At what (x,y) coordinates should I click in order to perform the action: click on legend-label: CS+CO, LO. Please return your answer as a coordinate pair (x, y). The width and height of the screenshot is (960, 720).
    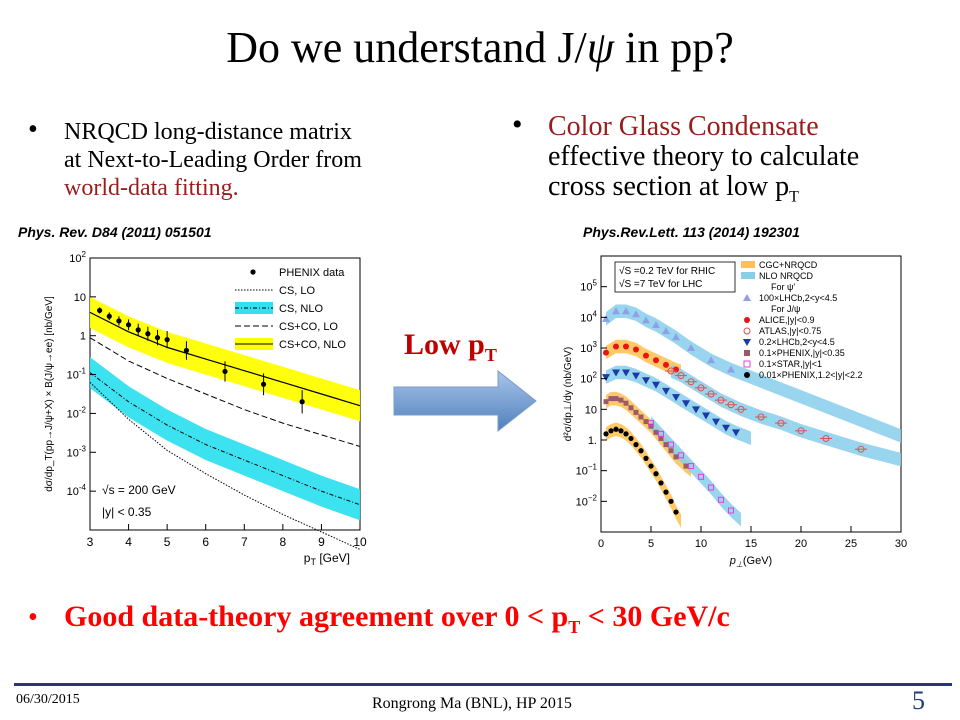
    Looking at the image, I should click on (308, 327).